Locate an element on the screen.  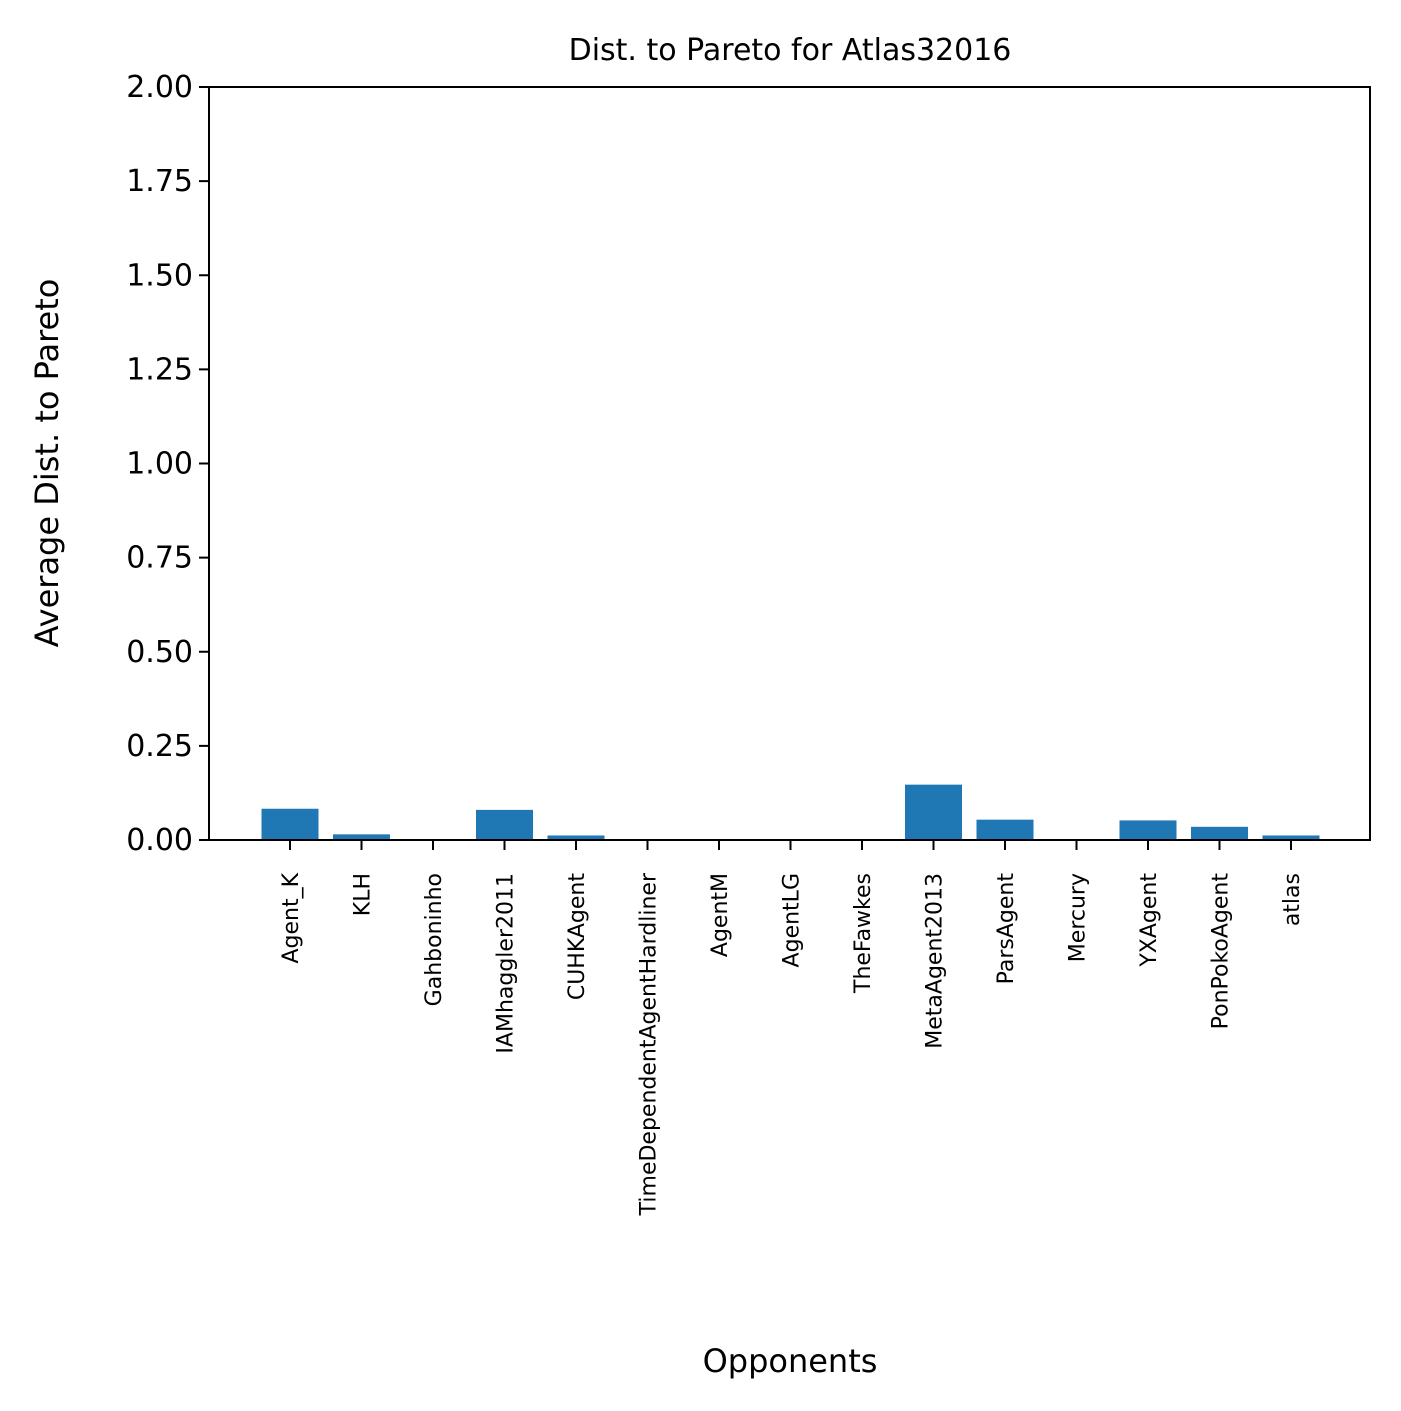
y-tick-label: 0.25 is located at coordinates (159, 746).